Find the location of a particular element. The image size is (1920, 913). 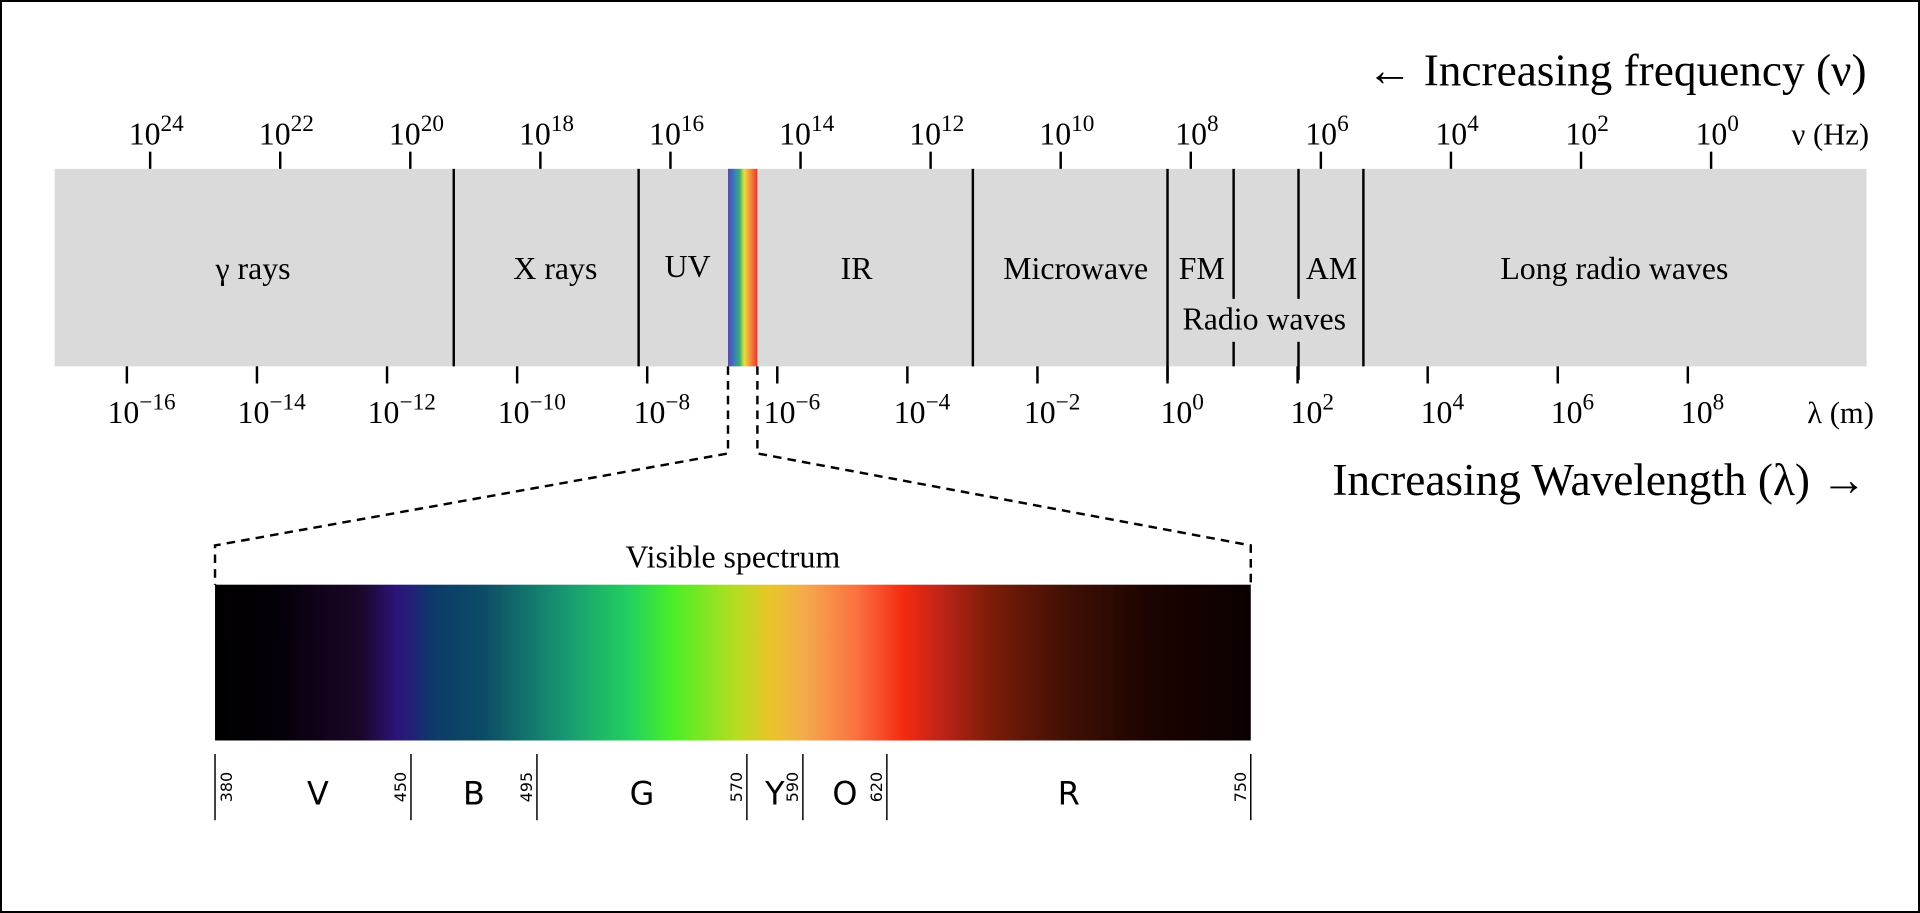

frequency-tick-label: 10⁶ is located at coordinates (1326, 131).